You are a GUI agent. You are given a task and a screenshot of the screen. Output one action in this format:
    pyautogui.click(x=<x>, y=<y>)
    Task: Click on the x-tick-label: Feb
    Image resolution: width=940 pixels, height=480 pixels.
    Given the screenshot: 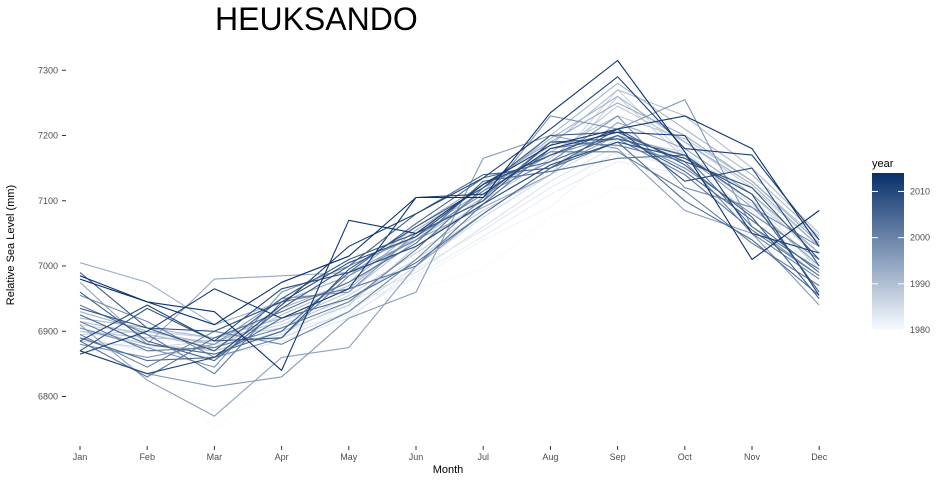 What is the action you would take?
    pyautogui.click(x=147, y=457)
    